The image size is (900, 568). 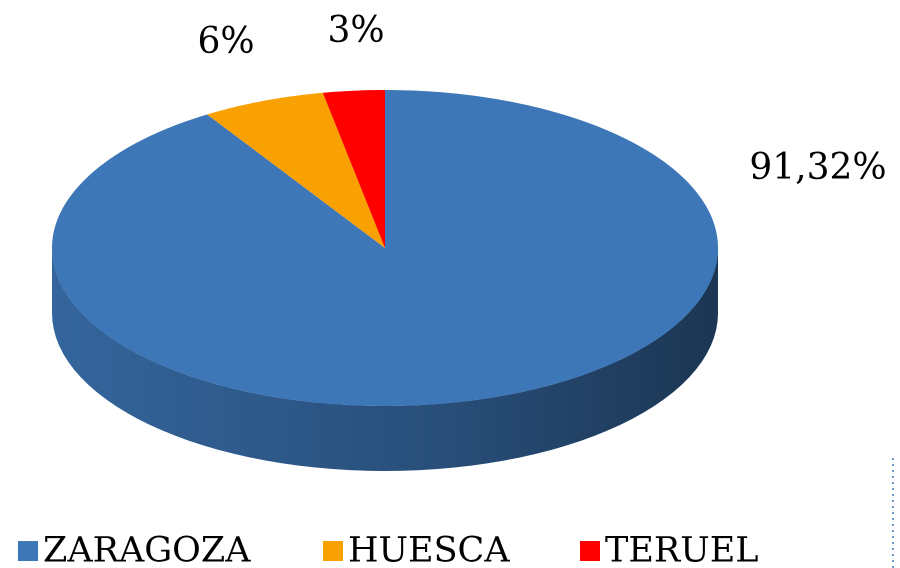 What do you see at coordinates (147, 549) in the screenshot?
I see `legend-label: ZARAGOZA` at bounding box center [147, 549].